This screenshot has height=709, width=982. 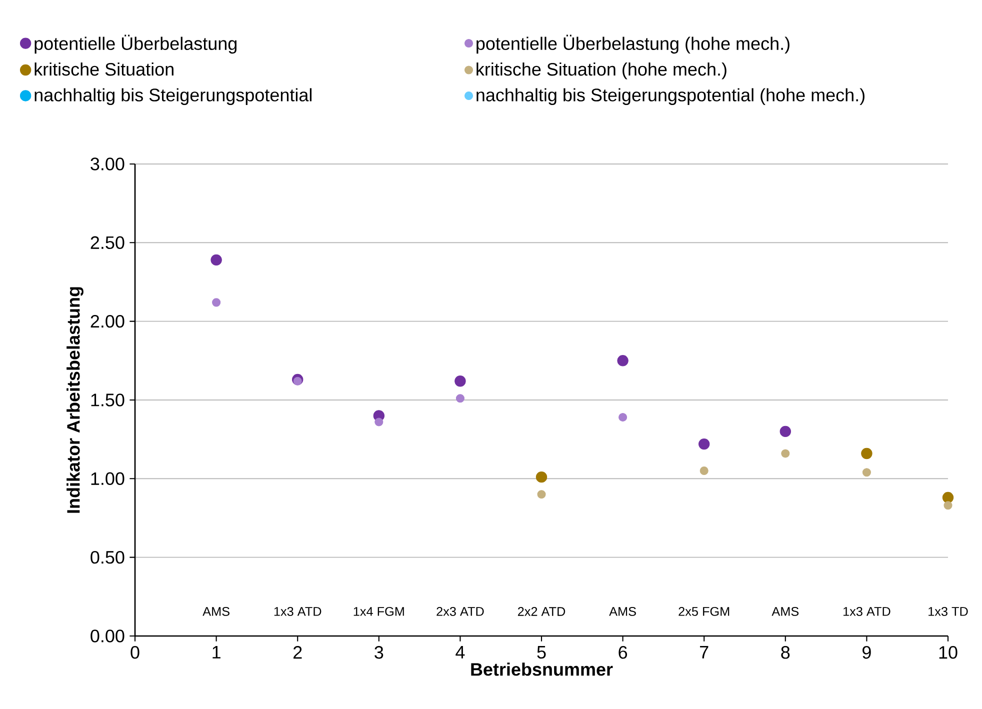 What do you see at coordinates (670, 96) in the screenshot?
I see `legend-label: nachhaltig bis Steigerungspotential (hohe mech.)` at bounding box center [670, 96].